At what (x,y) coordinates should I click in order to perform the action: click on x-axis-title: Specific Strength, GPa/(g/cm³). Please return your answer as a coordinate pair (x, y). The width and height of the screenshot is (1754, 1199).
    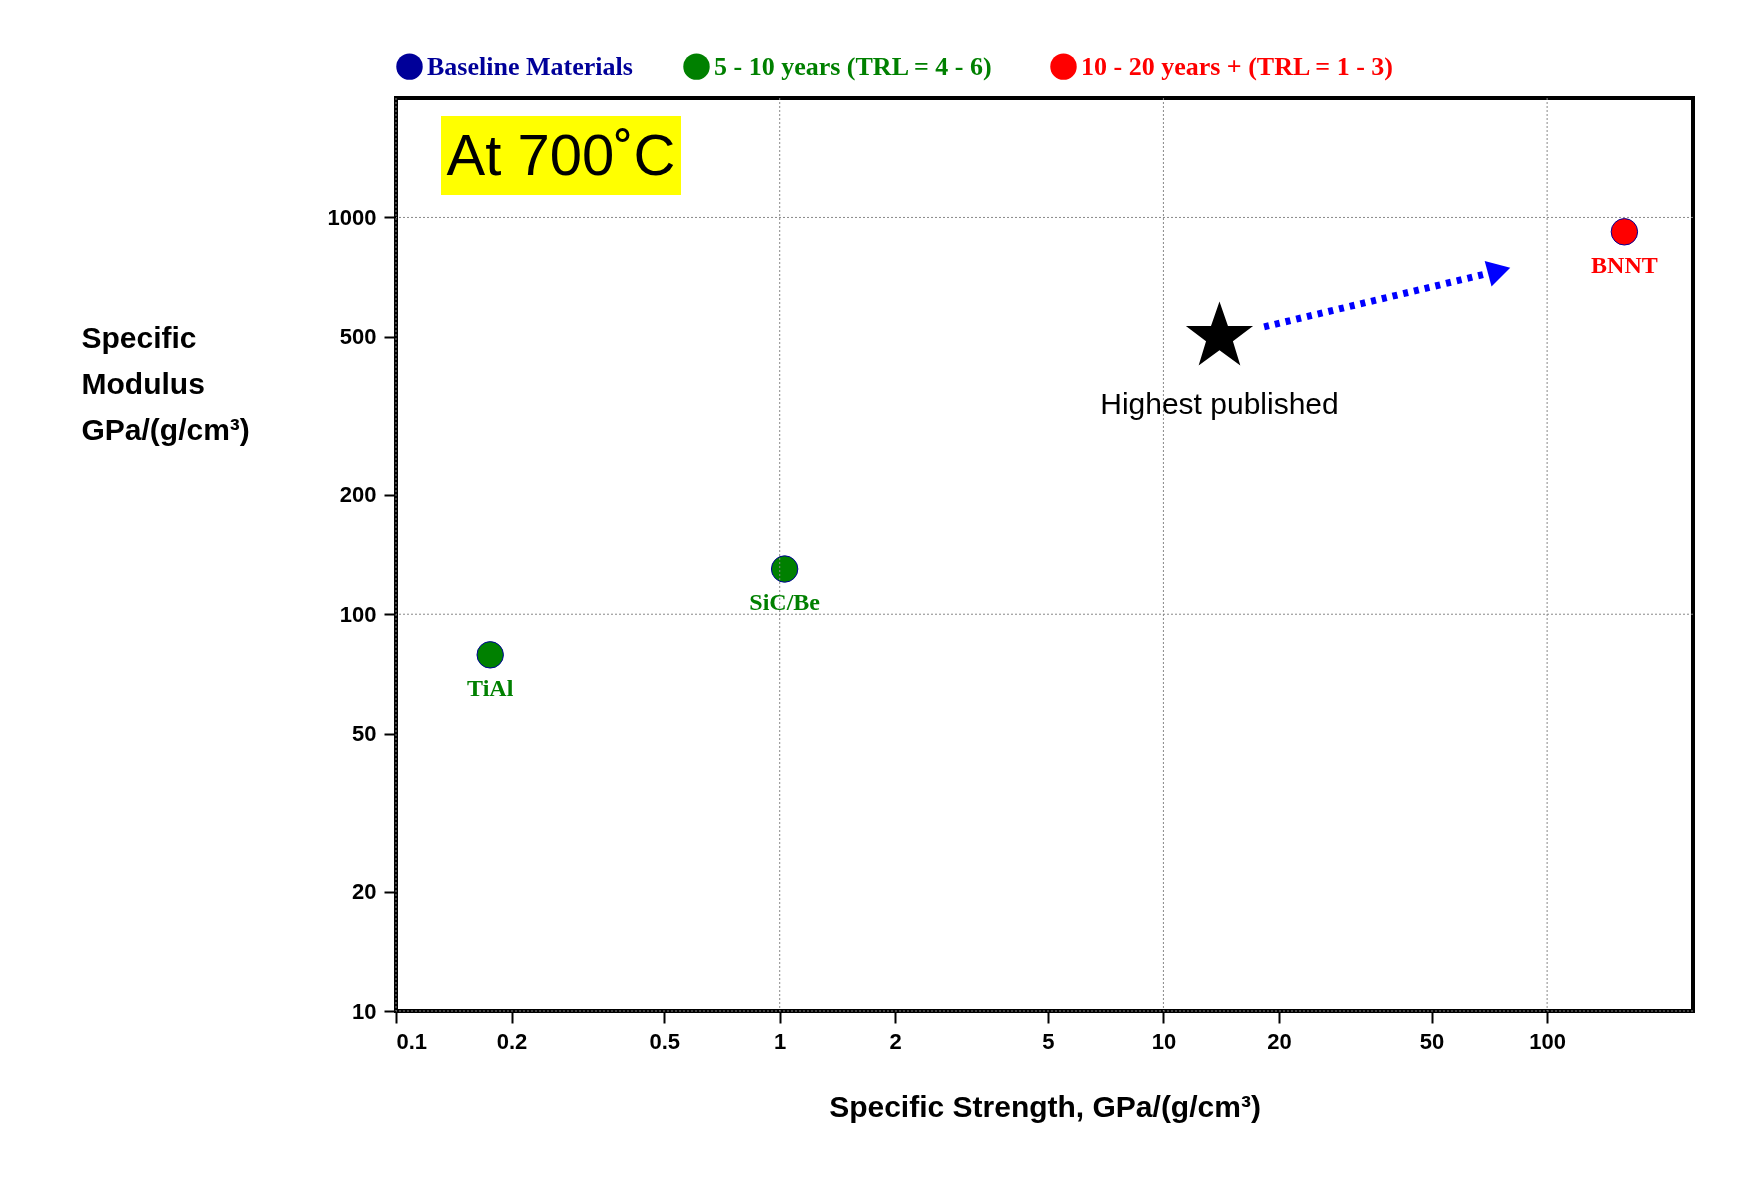
    Looking at the image, I should click on (1045, 1106).